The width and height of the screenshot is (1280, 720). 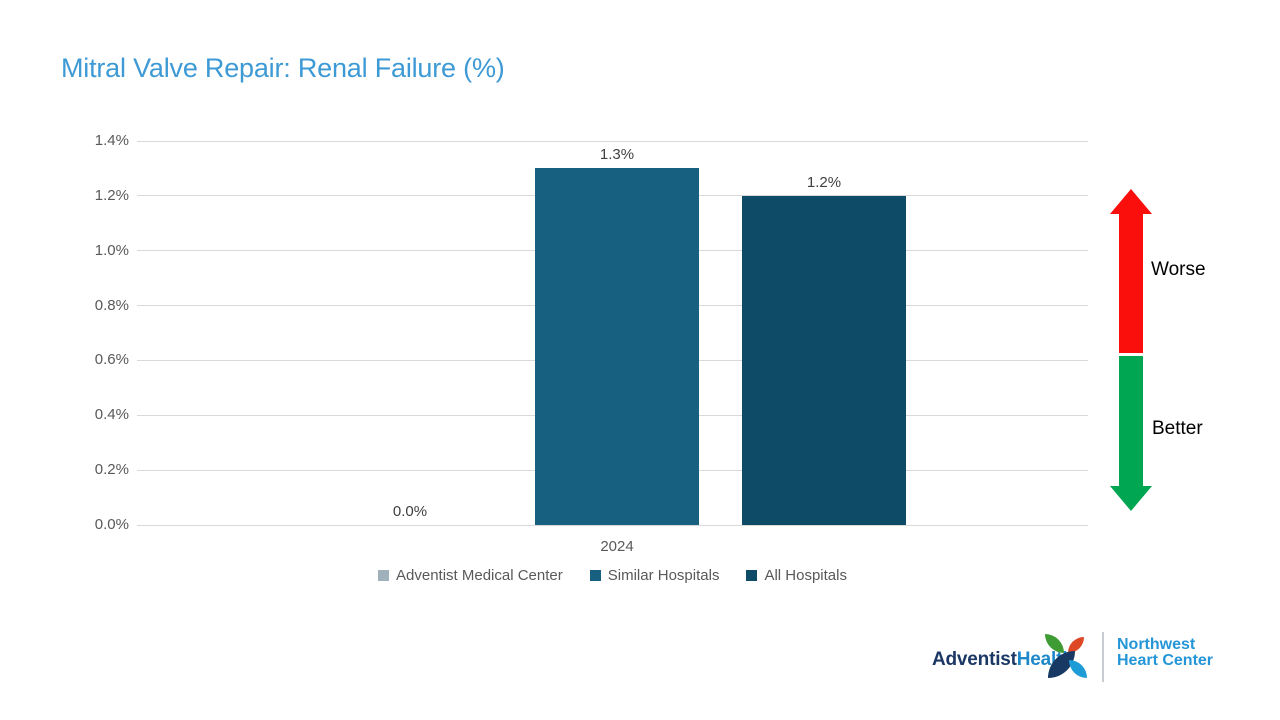 I want to click on page-title: Mitral Valve Repair: Renal Failure (%), so click(x=283, y=68).